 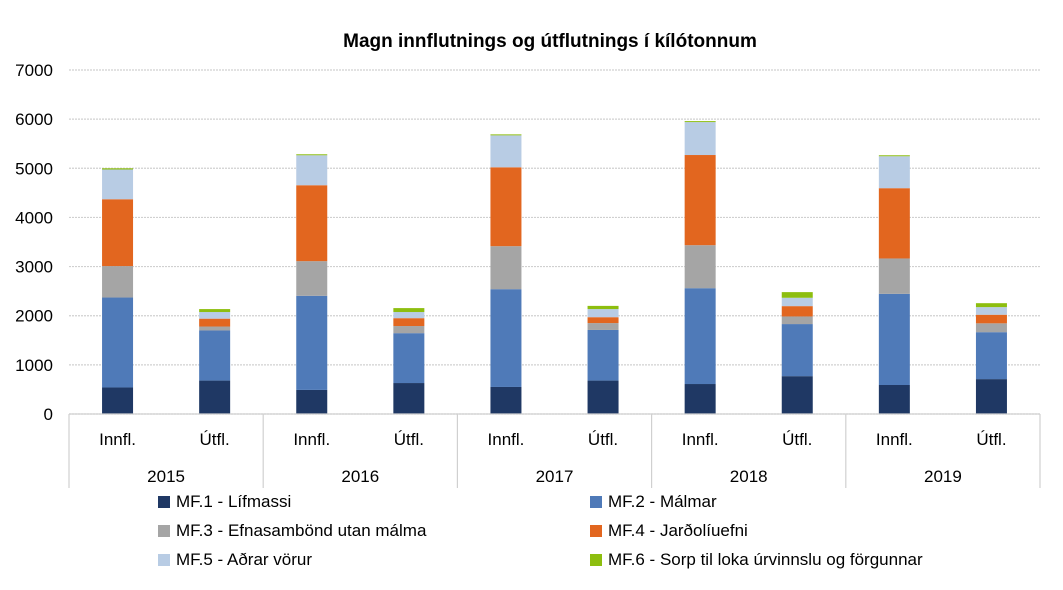 What do you see at coordinates (34, 119) in the screenshot?
I see `y-tick-label: 6000` at bounding box center [34, 119].